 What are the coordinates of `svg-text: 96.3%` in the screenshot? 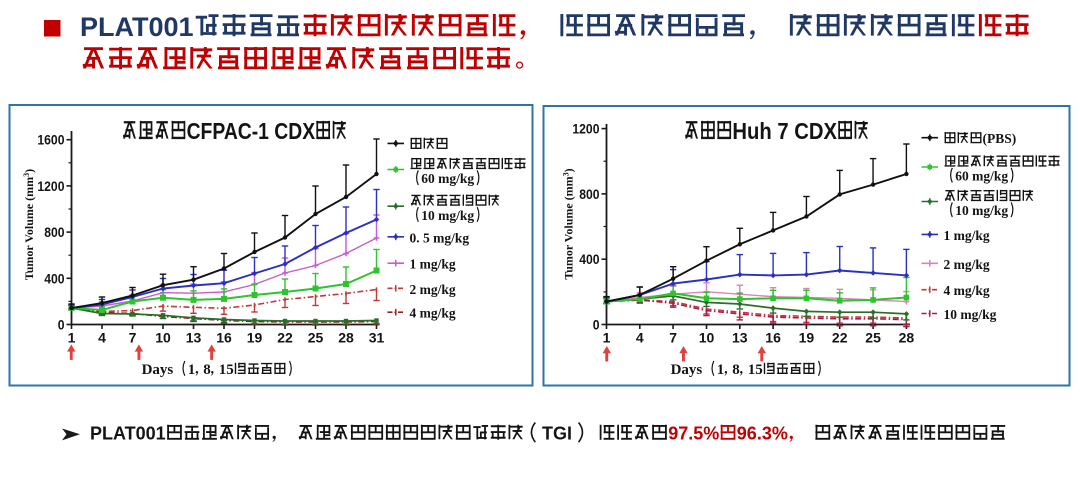 It's located at (762, 434).